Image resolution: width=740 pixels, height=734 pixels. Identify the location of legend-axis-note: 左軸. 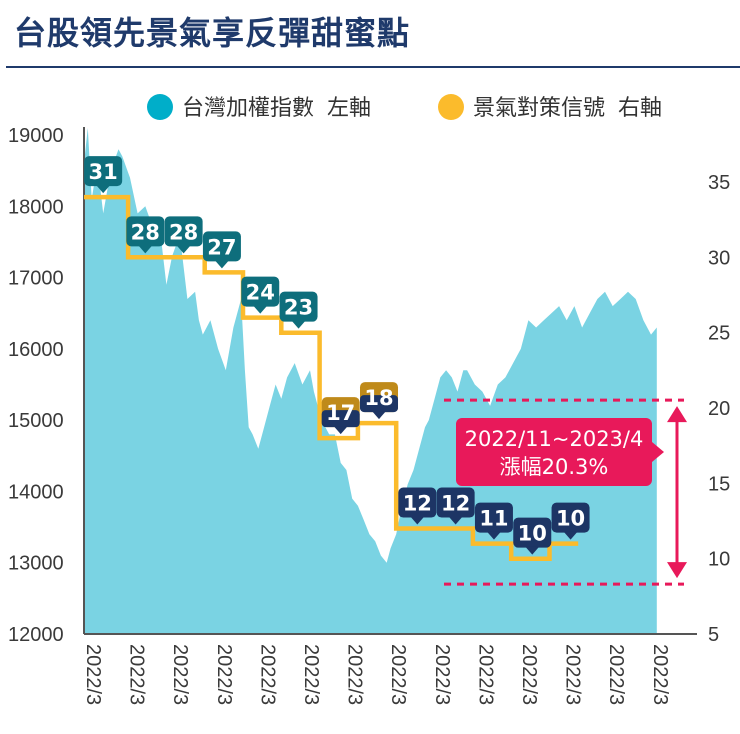
(349, 108).